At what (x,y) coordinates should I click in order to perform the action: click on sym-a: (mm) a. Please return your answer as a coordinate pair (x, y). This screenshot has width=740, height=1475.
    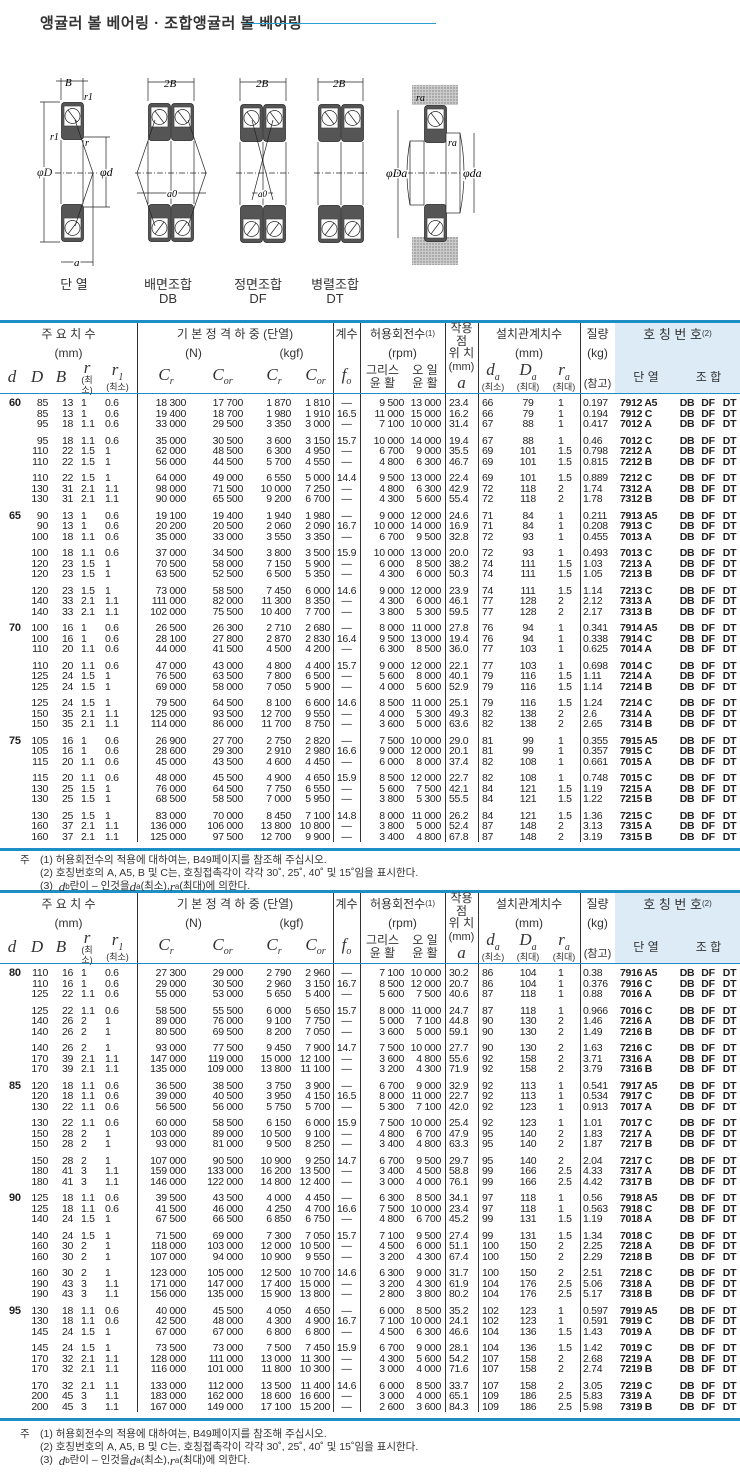
    Looking at the image, I should click on (461, 376).